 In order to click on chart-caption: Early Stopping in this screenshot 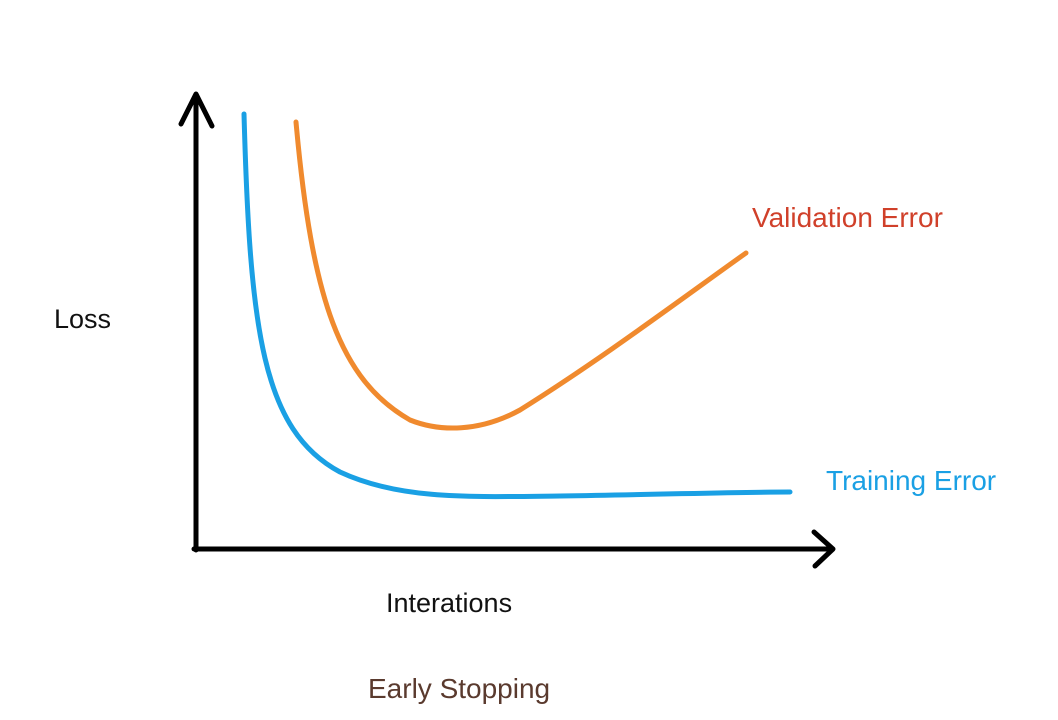, I will do `click(459, 688)`.